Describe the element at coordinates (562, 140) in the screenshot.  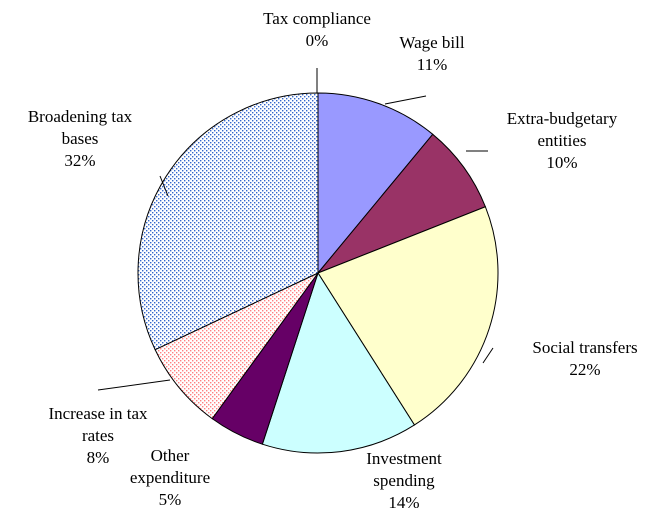
I see `slice-label-2: Extra-budgetary entities 10%` at that location.